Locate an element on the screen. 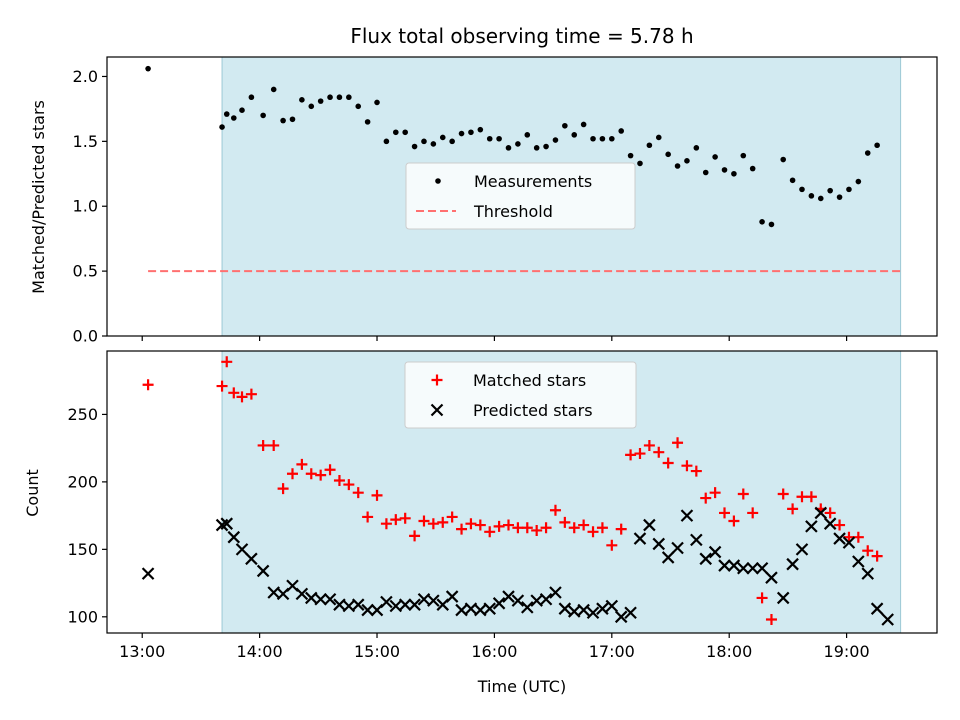 This screenshot has width=960, height=720. legend: Measurements Threshold is located at coordinates (520, 196).